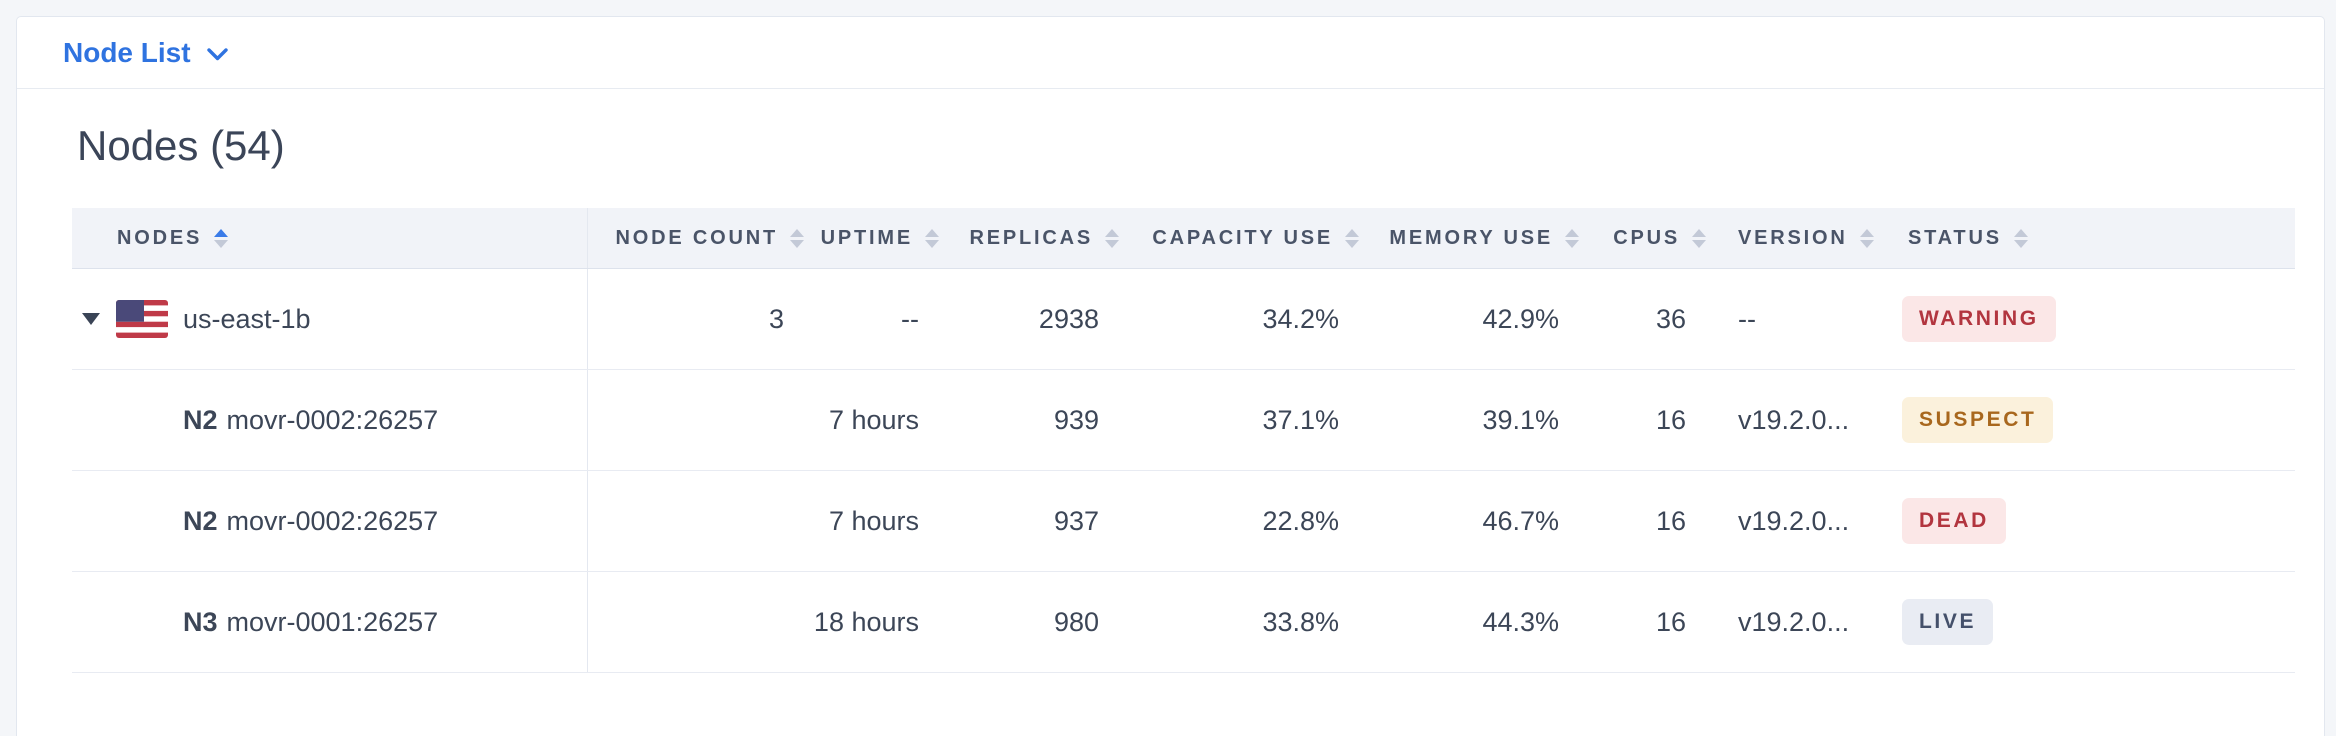 The height and width of the screenshot is (736, 2336). What do you see at coordinates (99, 319) in the screenshot?
I see `collapse-expander-icon` at bounding box center [99, 319].